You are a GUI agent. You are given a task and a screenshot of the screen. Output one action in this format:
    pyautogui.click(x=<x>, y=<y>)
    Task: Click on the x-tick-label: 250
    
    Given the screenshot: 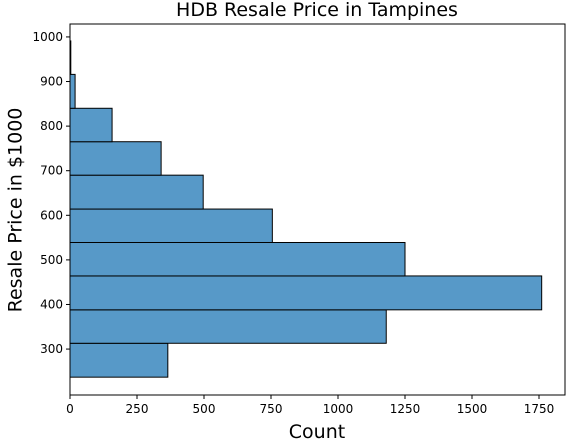 What is the action you would take?
    pyautogui.click(x=137, y=409)
    